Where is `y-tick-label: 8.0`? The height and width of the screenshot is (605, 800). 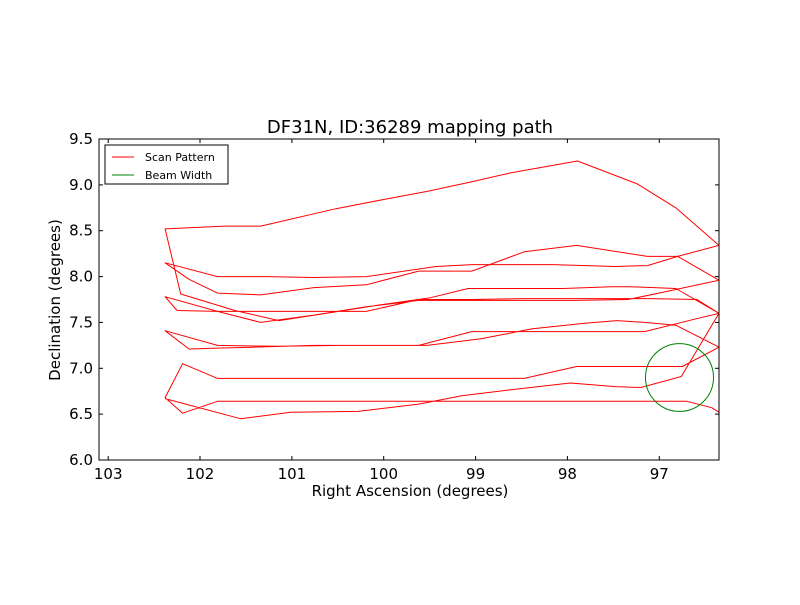
y-tick-label: 8.0 is located at coordinates (81, 277).